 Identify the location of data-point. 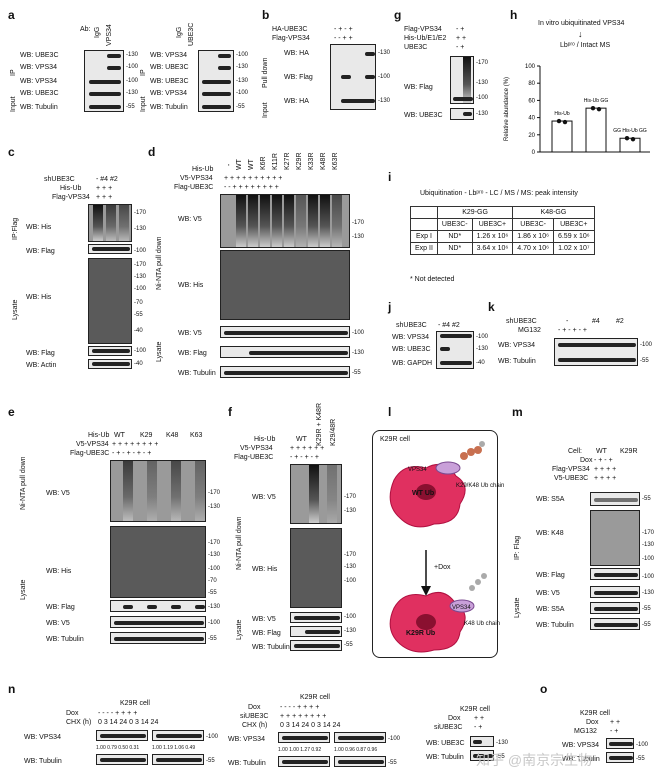
(565, 122).